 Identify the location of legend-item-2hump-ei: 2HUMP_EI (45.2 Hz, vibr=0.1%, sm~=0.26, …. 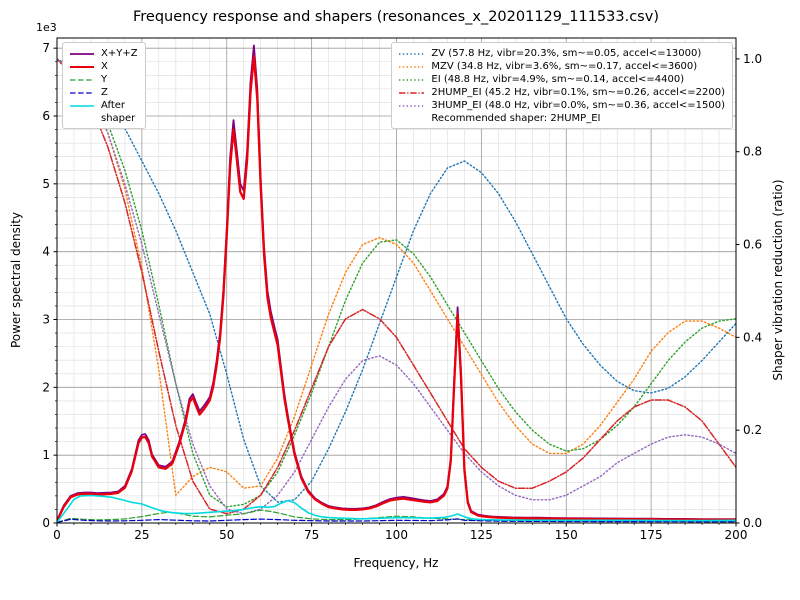
(561, 92).